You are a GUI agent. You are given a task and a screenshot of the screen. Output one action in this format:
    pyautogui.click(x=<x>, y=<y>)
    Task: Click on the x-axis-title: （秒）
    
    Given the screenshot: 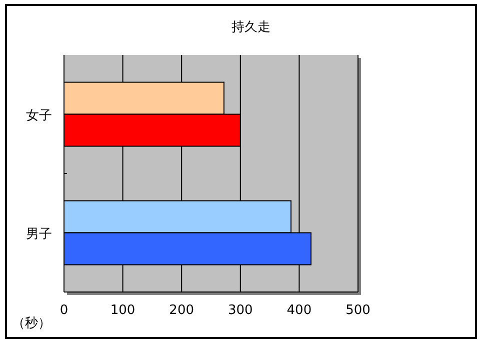 What is the action you would take?
    pyautogui.click(x=31, y=323)
    